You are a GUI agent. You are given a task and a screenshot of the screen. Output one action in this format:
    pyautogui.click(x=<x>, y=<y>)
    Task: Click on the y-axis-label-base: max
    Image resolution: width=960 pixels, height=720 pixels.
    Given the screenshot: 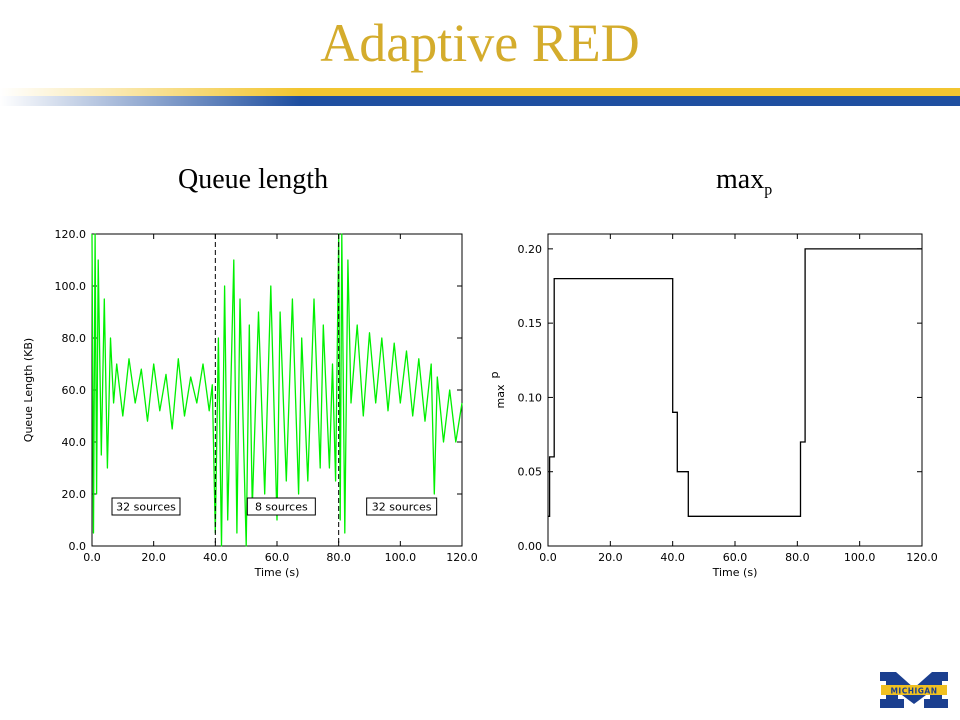 What is the action you would take?
    pyautogui.click(x=500, y=396)
    